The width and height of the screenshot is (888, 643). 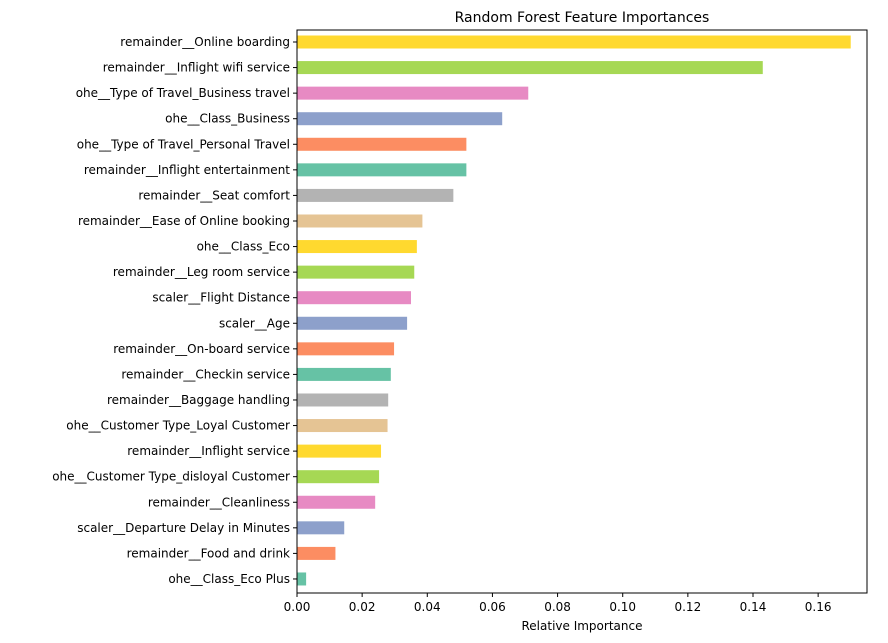 I want to click on y-tick-label: remainder__Baggage handling, so click(x=198, y=400).